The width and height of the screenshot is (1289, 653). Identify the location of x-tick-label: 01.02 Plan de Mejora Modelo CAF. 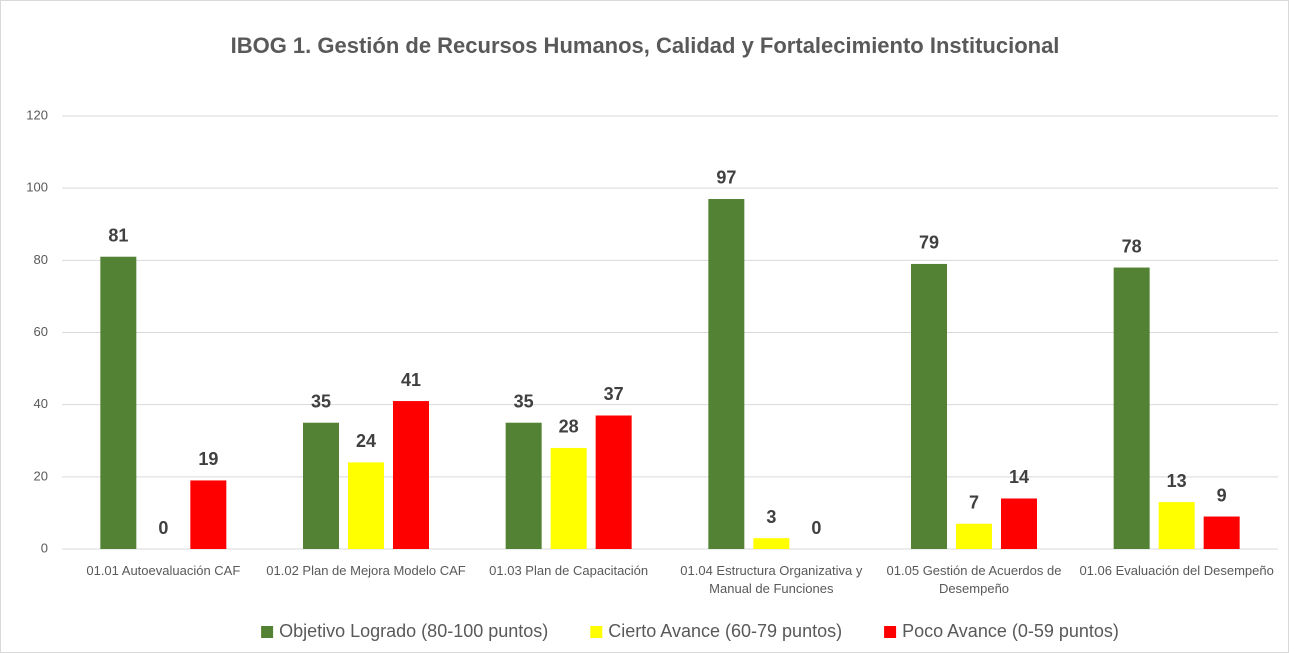
(366, 570).